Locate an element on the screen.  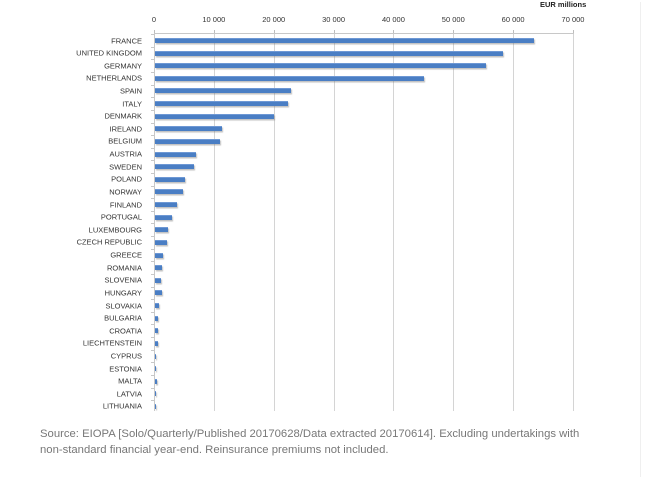
category-label: HUNGARY is located at coordinates (123, 293).